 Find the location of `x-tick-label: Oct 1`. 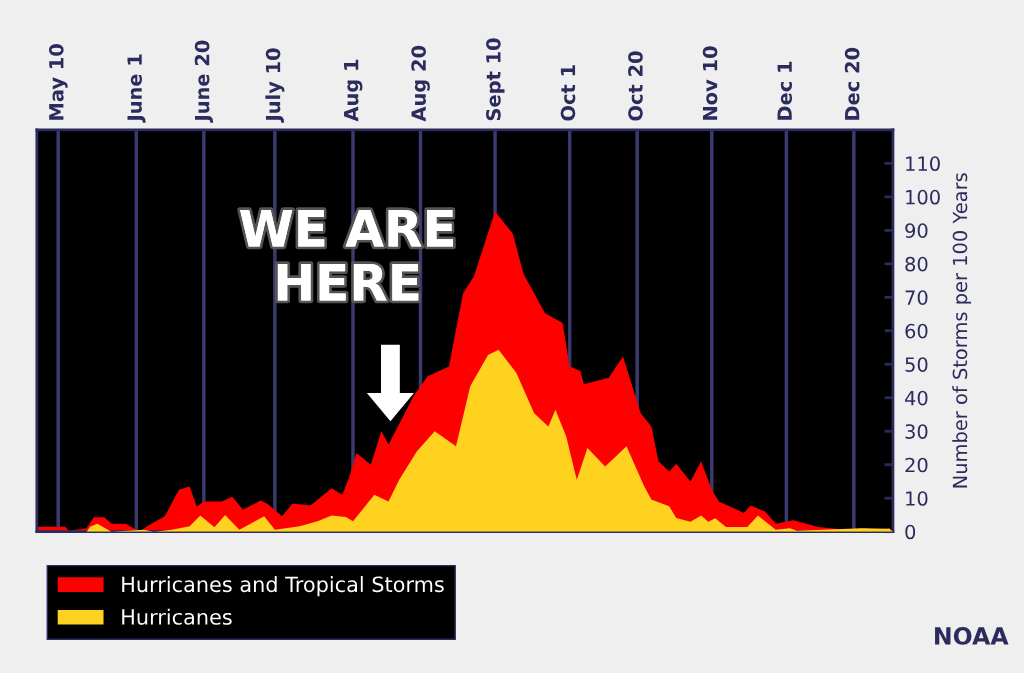

x-tick-label: Oct 1 is located at coordinates (568, 93).